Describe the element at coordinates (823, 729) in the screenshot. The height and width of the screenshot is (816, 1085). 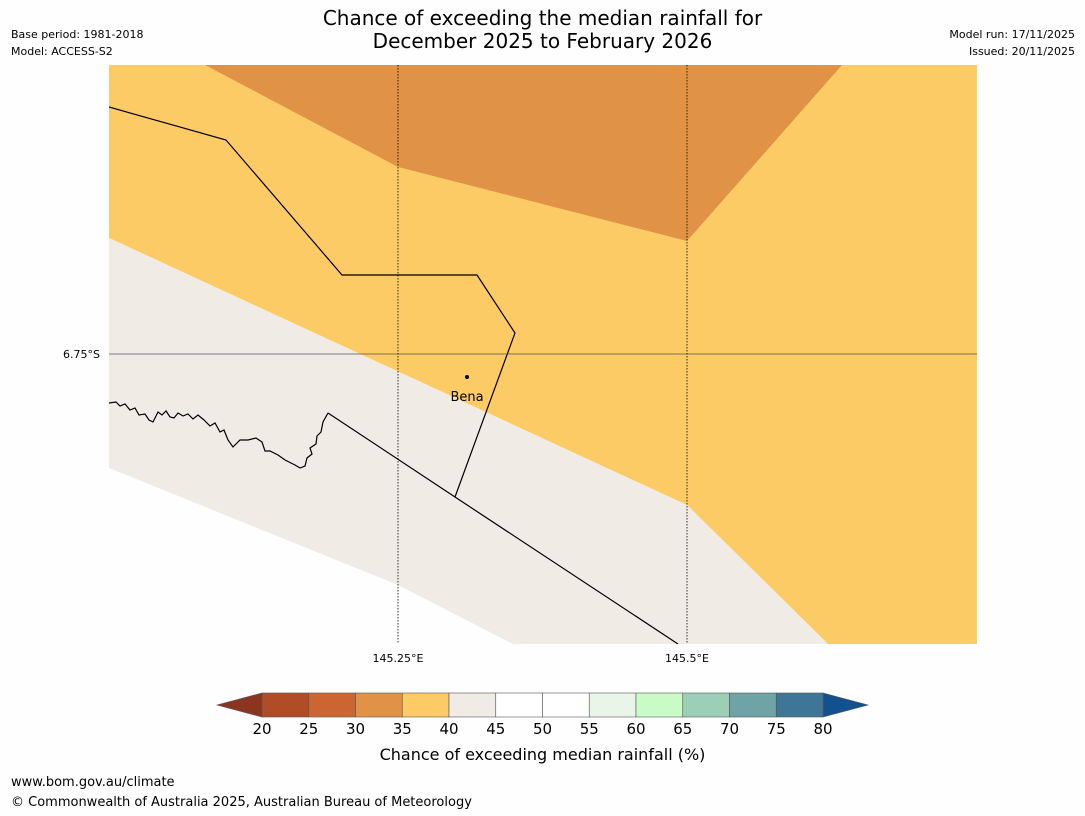
I see `colorbar-tick-label: 80` at that location.